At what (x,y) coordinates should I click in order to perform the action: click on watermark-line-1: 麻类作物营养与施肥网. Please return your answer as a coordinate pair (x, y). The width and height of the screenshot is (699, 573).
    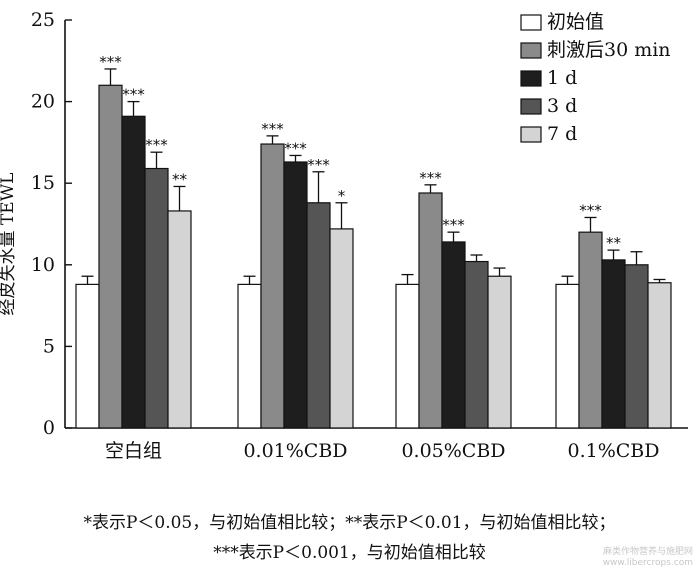
    Looking at the image, I should click on (647, 552).